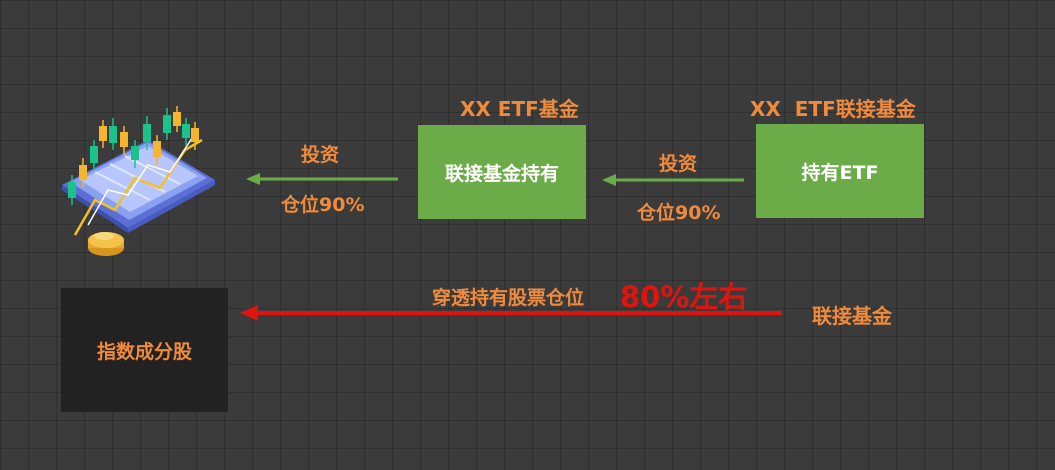  Describe the element at coordinates (320, 155) in the screenshot. I see `arrow-left-top-label: 投资` at that location.